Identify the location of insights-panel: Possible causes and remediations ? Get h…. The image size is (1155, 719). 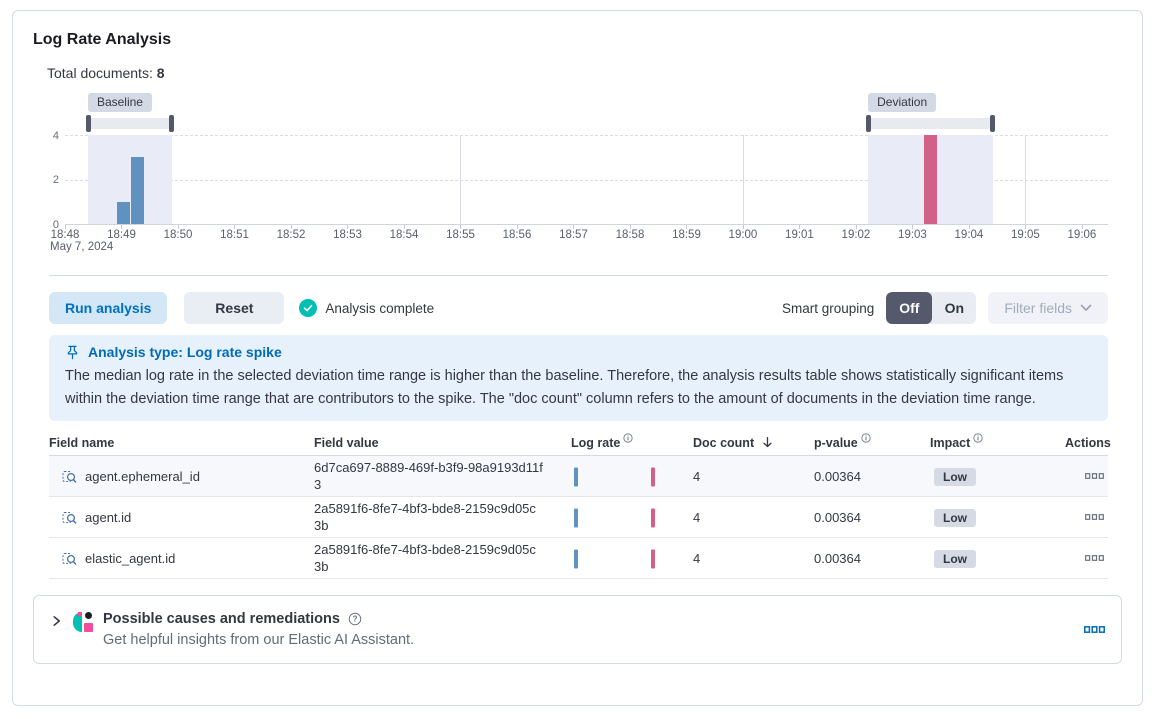
(577, 629).